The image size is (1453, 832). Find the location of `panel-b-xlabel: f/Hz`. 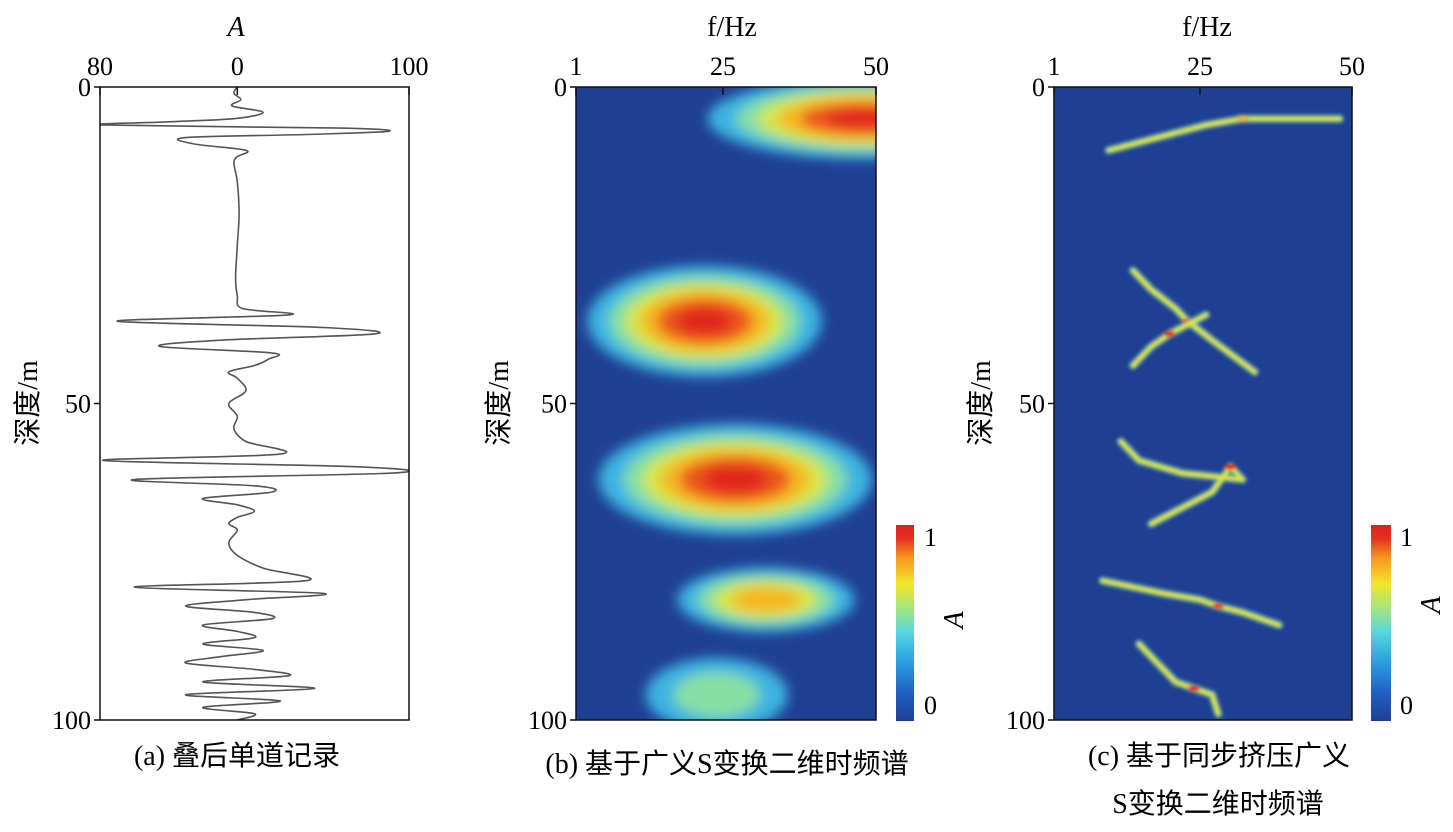

panel-b-xlabel: f/Hz is located at coordinates (732, 27).